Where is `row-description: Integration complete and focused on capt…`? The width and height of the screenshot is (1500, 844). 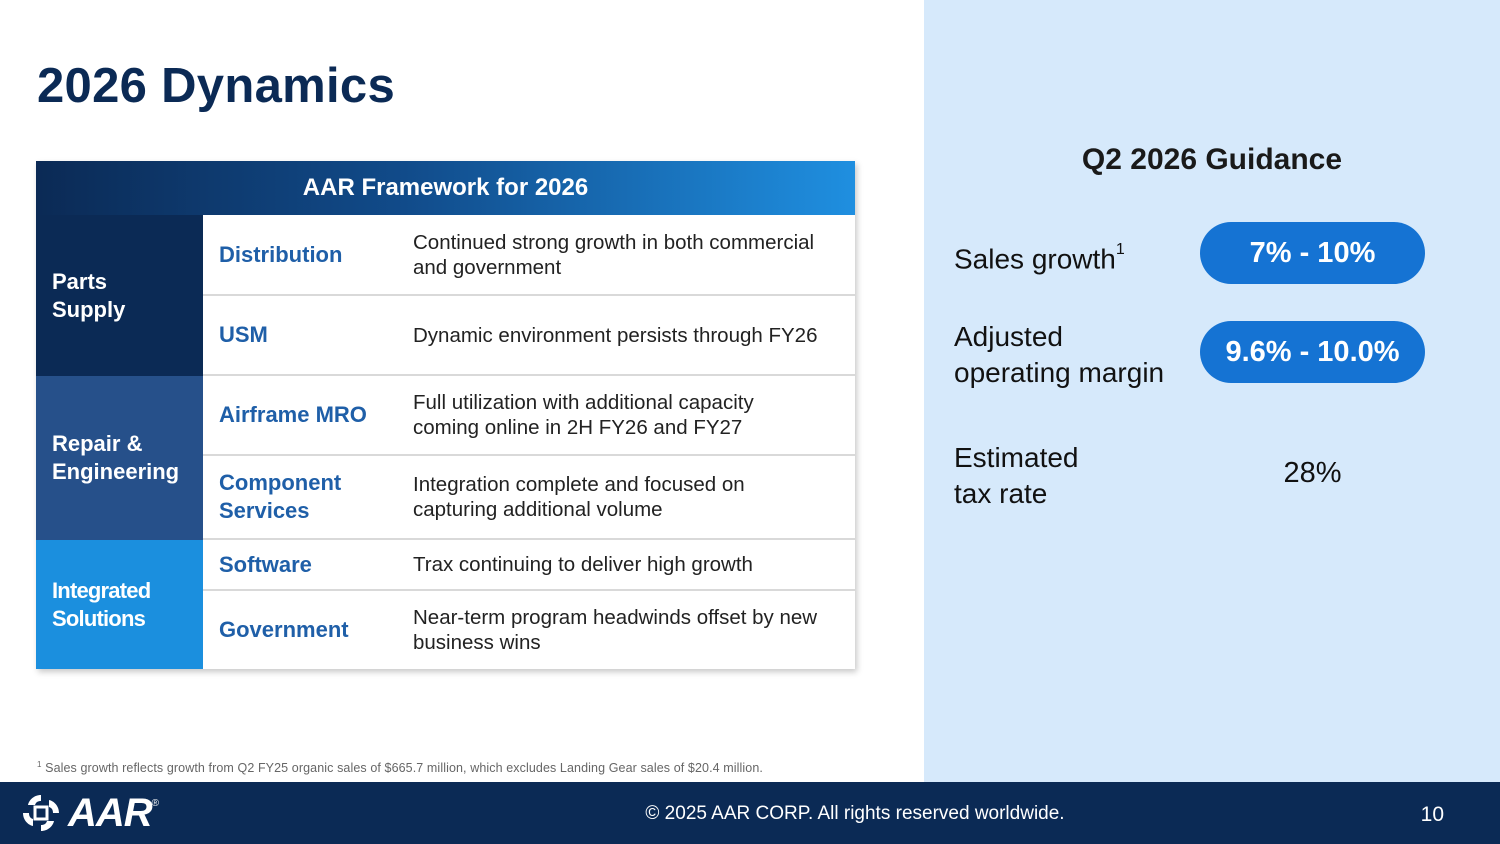
row-description: Integration complete and focused on capt… is located at coordinates (579, 497).